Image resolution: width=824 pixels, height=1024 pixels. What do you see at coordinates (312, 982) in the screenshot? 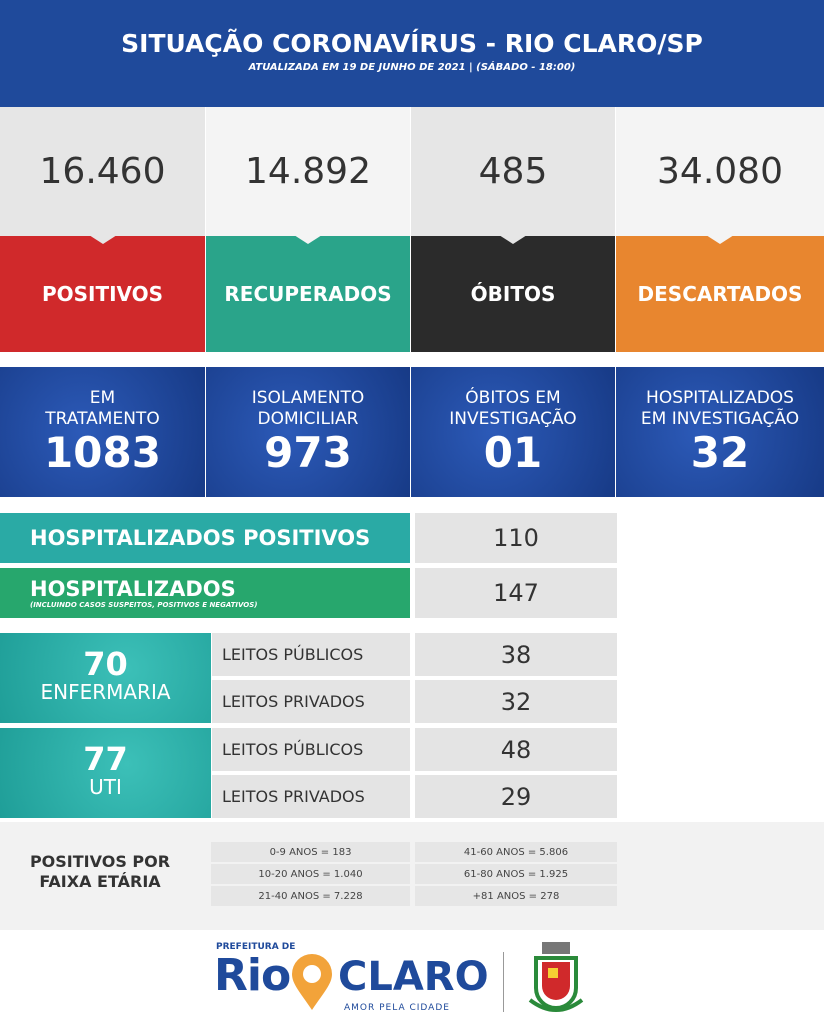
I see `logo-pin` at bounding box center [312, 982].